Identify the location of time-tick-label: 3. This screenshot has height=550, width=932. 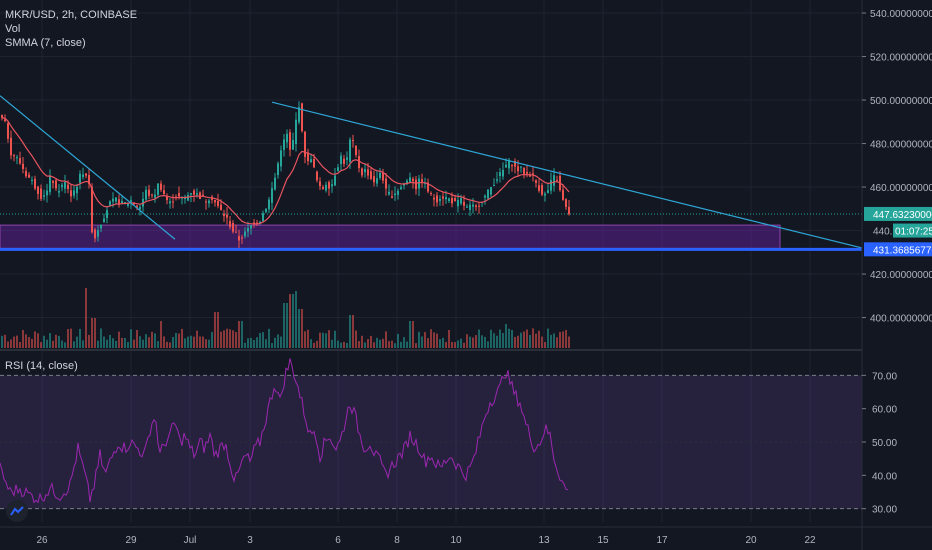
(250, 540).